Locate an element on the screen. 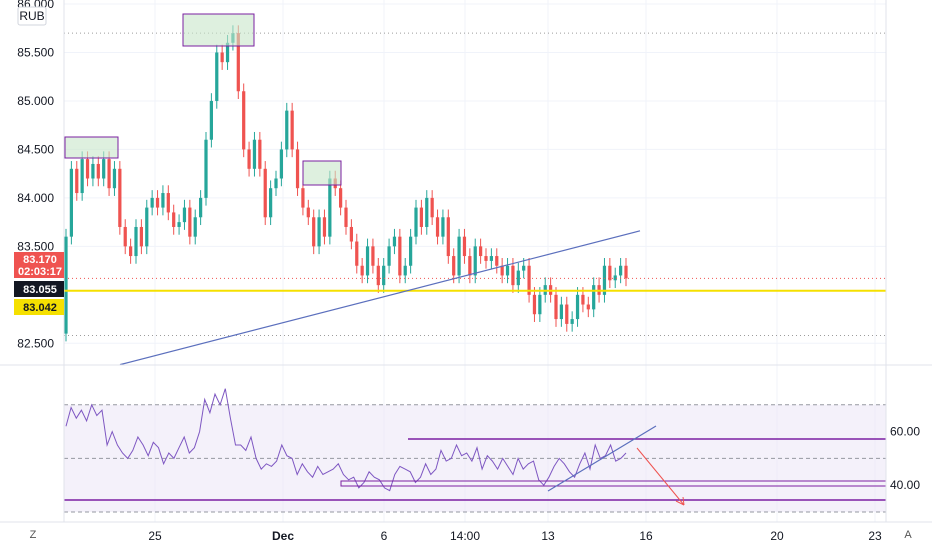 This screenshot has height=550, width=932. rsi-tick-label: 40.00 is located at coordinates (905, 485).